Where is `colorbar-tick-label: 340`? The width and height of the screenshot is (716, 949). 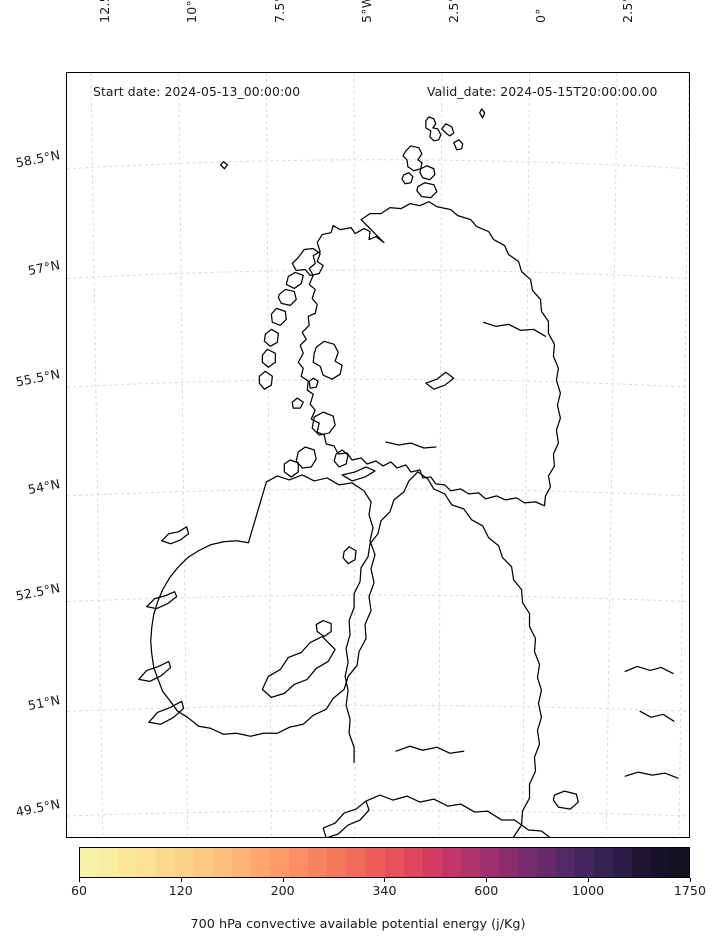 colorbar-tick-label: 340 is located at coordinates (384, 890).